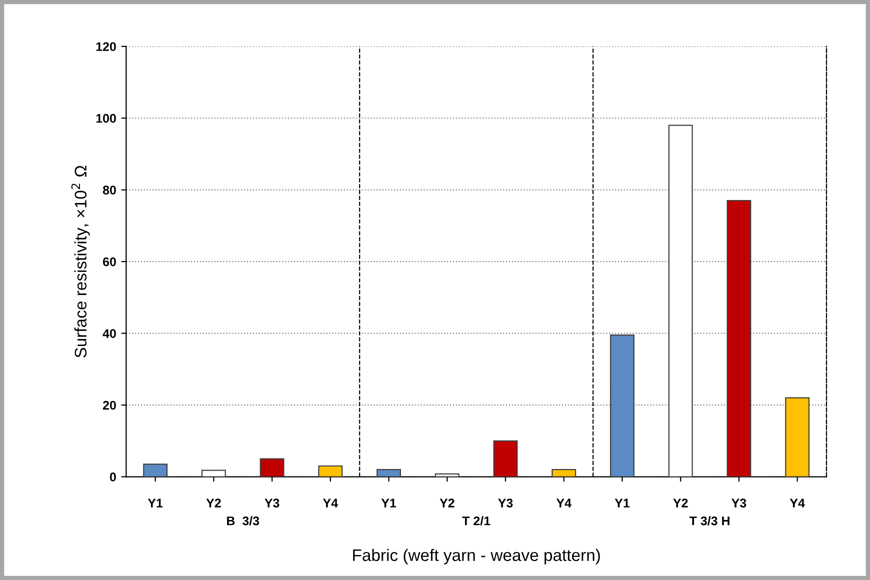 The image size is (870, 580). Describe the element at coordinates (106, 118) in the screenshot. I see `y-tick-label: 100` at that location.